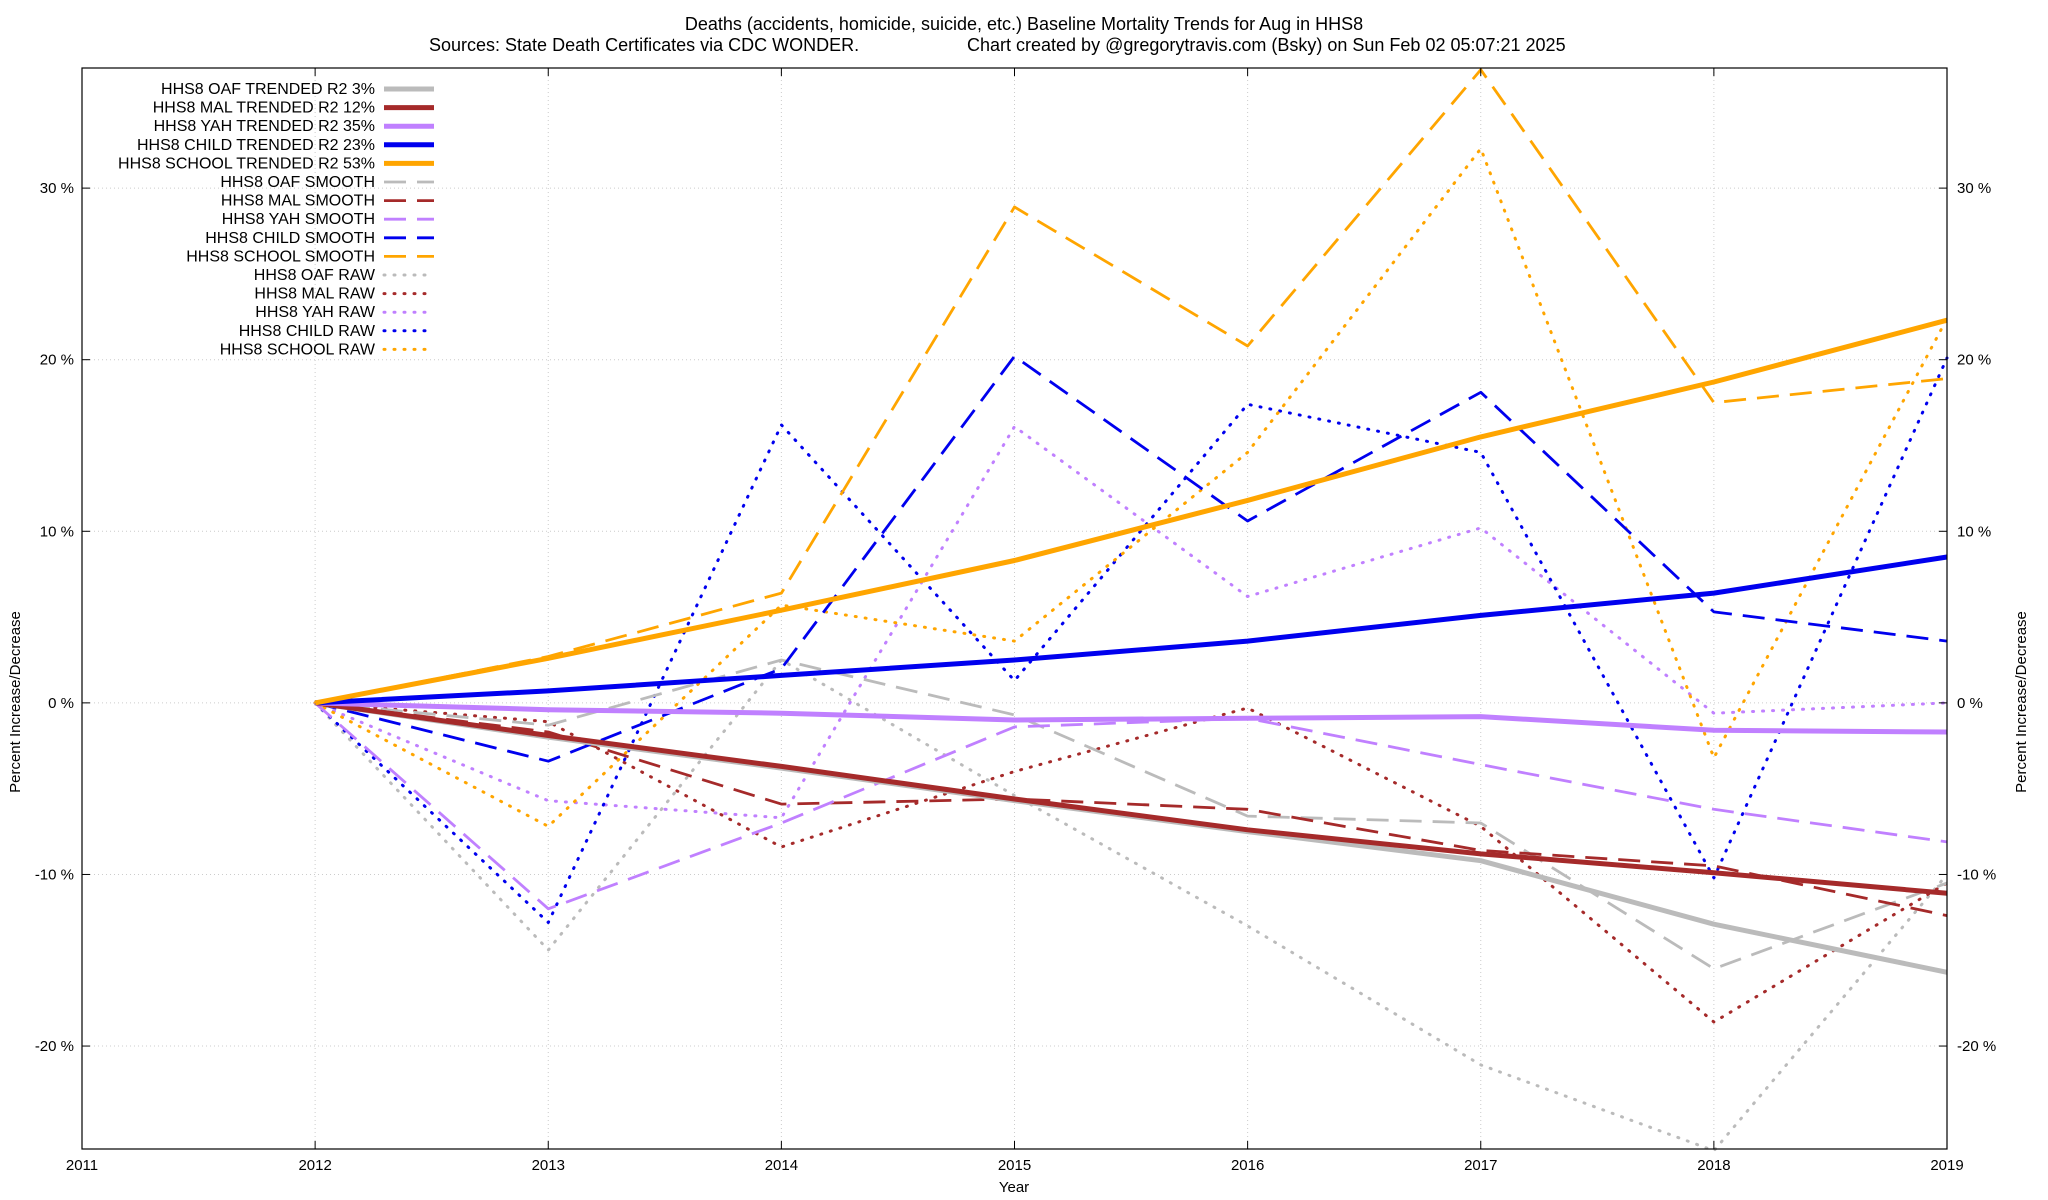 The image size is (2048, 1200). I want to click on legend-entry-label: HHS8 MAL TRENDED R2 12%, so click(264, 108).